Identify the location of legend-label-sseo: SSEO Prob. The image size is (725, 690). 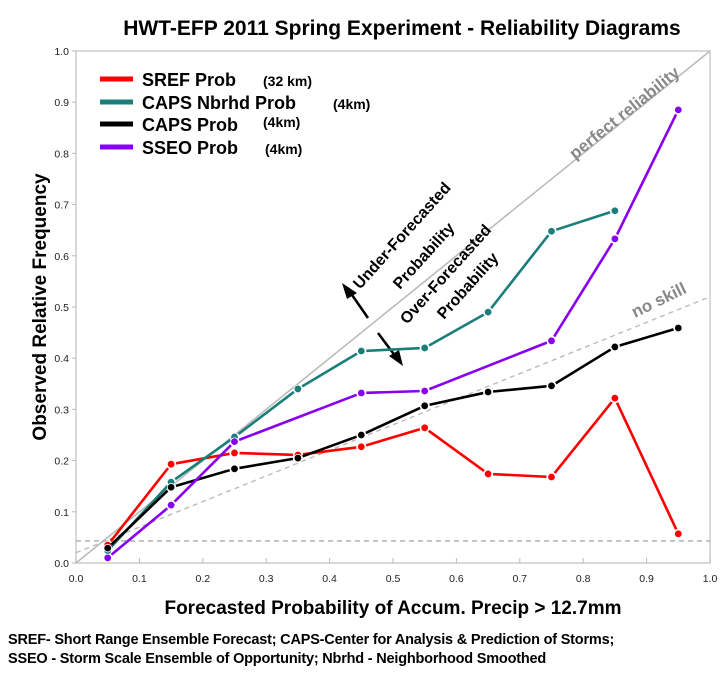
(190, 148).